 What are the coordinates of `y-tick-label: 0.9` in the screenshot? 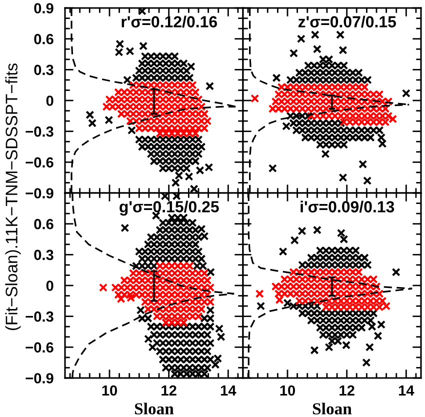 It's located at (44, 8).